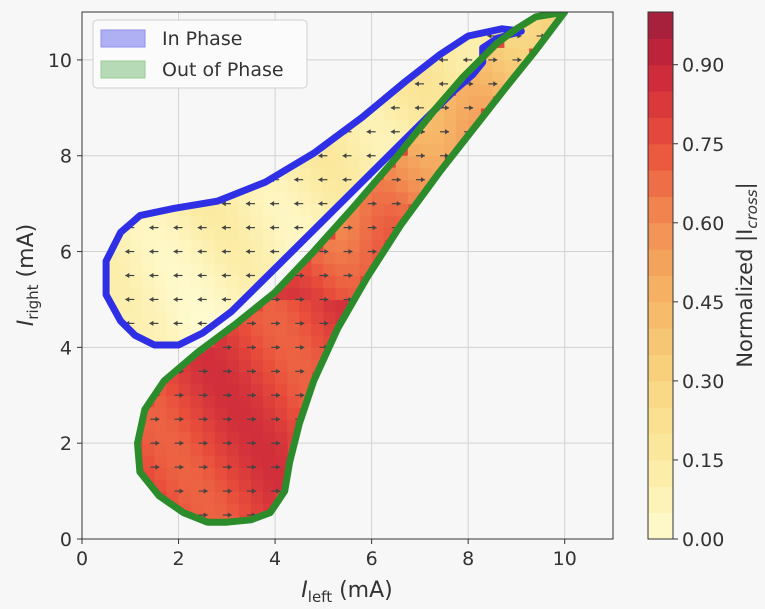 The width and height of the screenshot is (765, 609). I want to click on y-tick-label: 8, so click(66, 157).